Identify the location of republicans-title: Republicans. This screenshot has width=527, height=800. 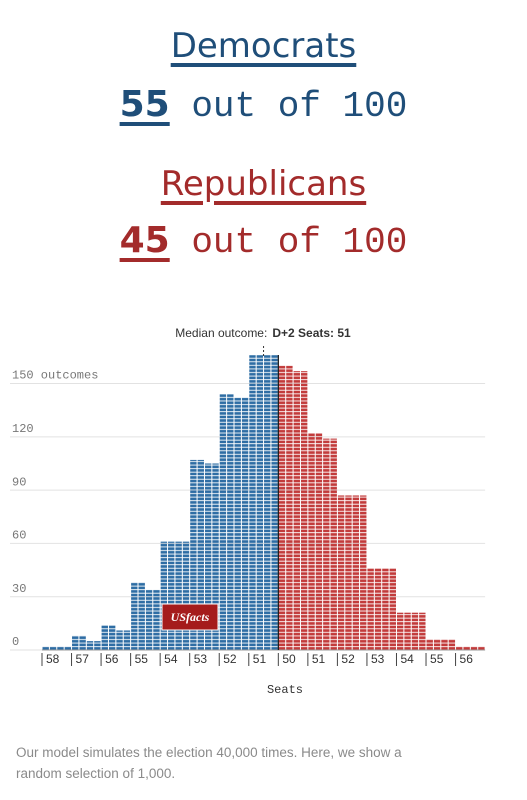
(263, 184).